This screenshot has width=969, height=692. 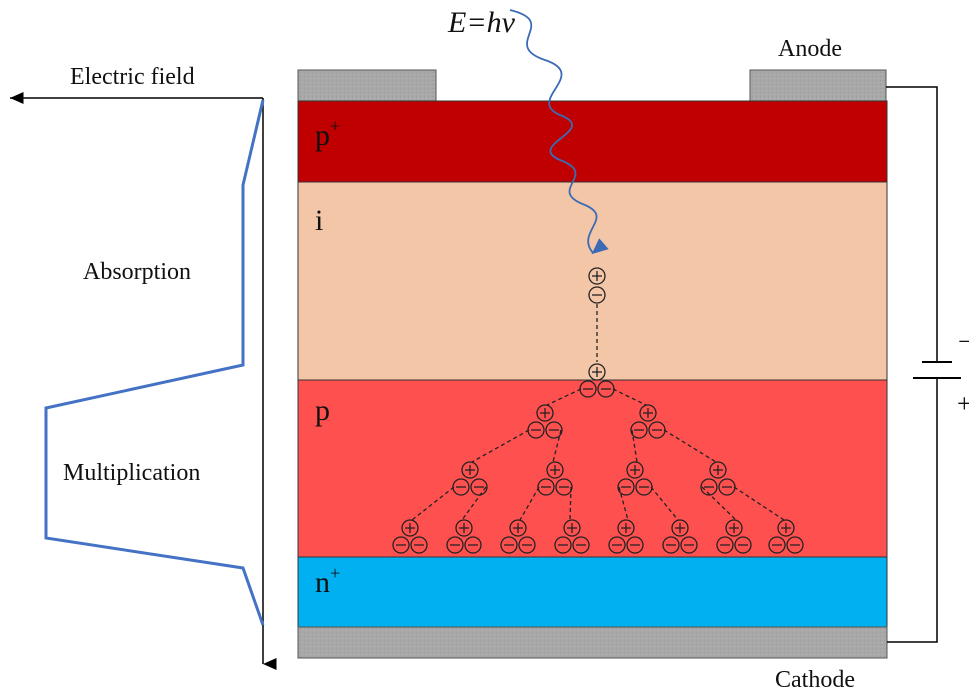 I want to click on layer-label-p-plus: p+, so click(x=327, y=134).